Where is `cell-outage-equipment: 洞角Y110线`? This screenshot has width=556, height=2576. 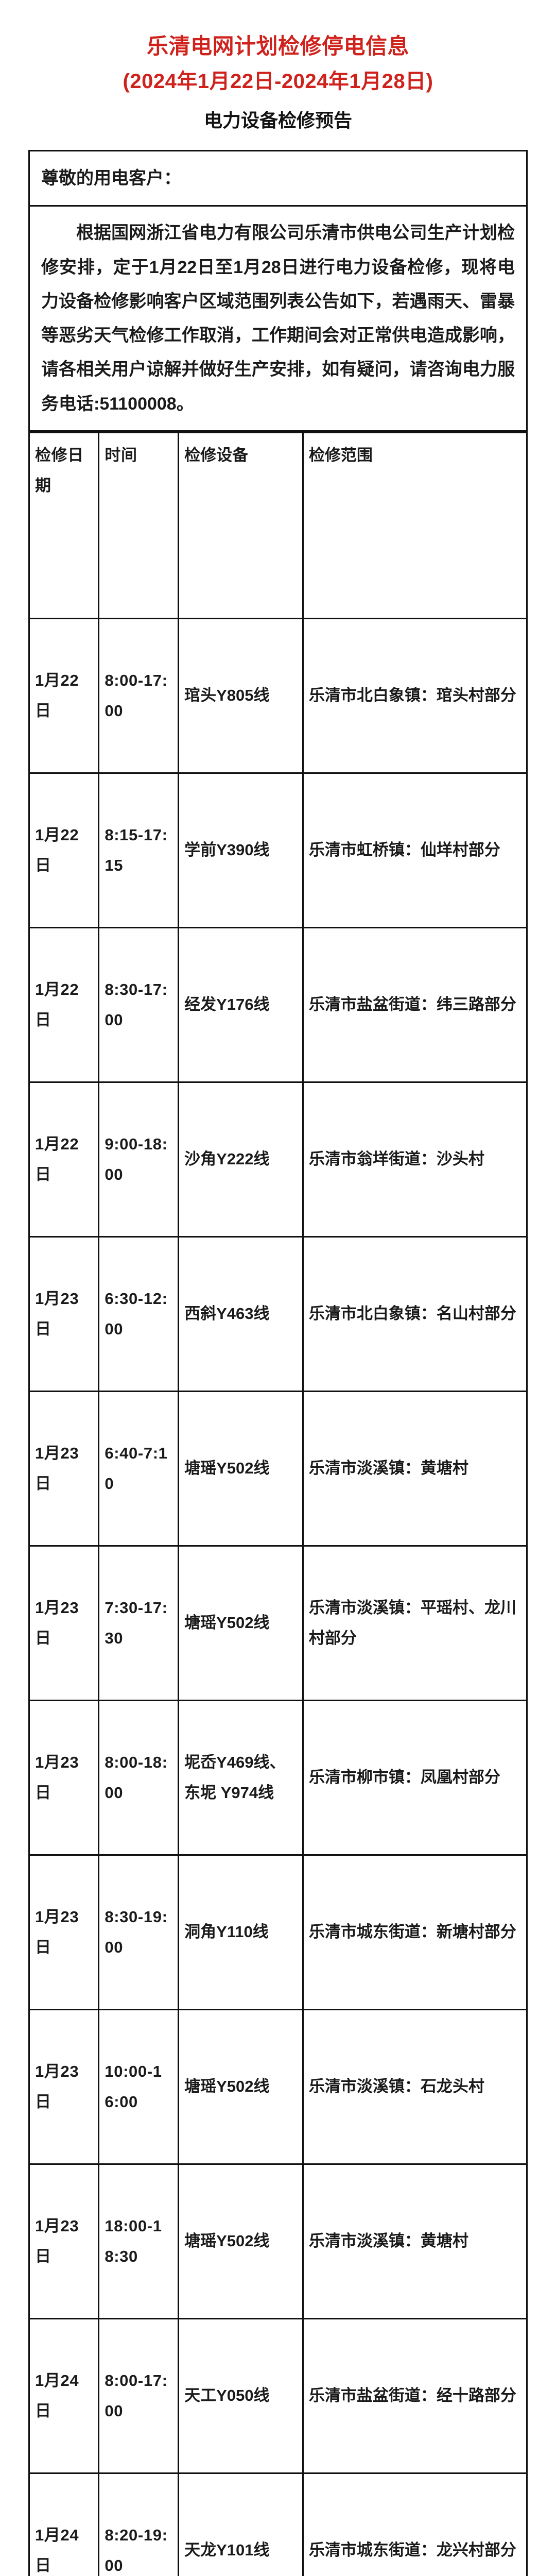
cell-outage-equipment: 洞角Y110线 is located at coordinates (241, 1932).